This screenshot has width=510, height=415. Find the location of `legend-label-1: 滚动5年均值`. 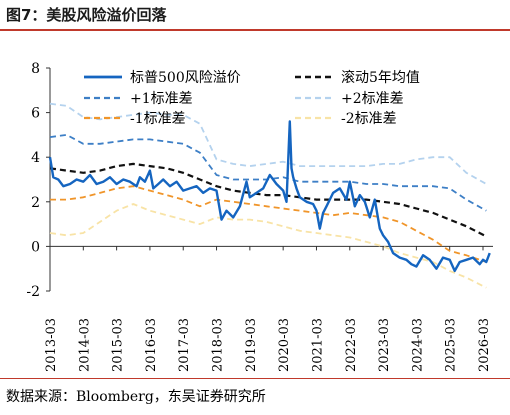

legend-label-1: 滚动5年均值 is located at coordinates (380, 77).